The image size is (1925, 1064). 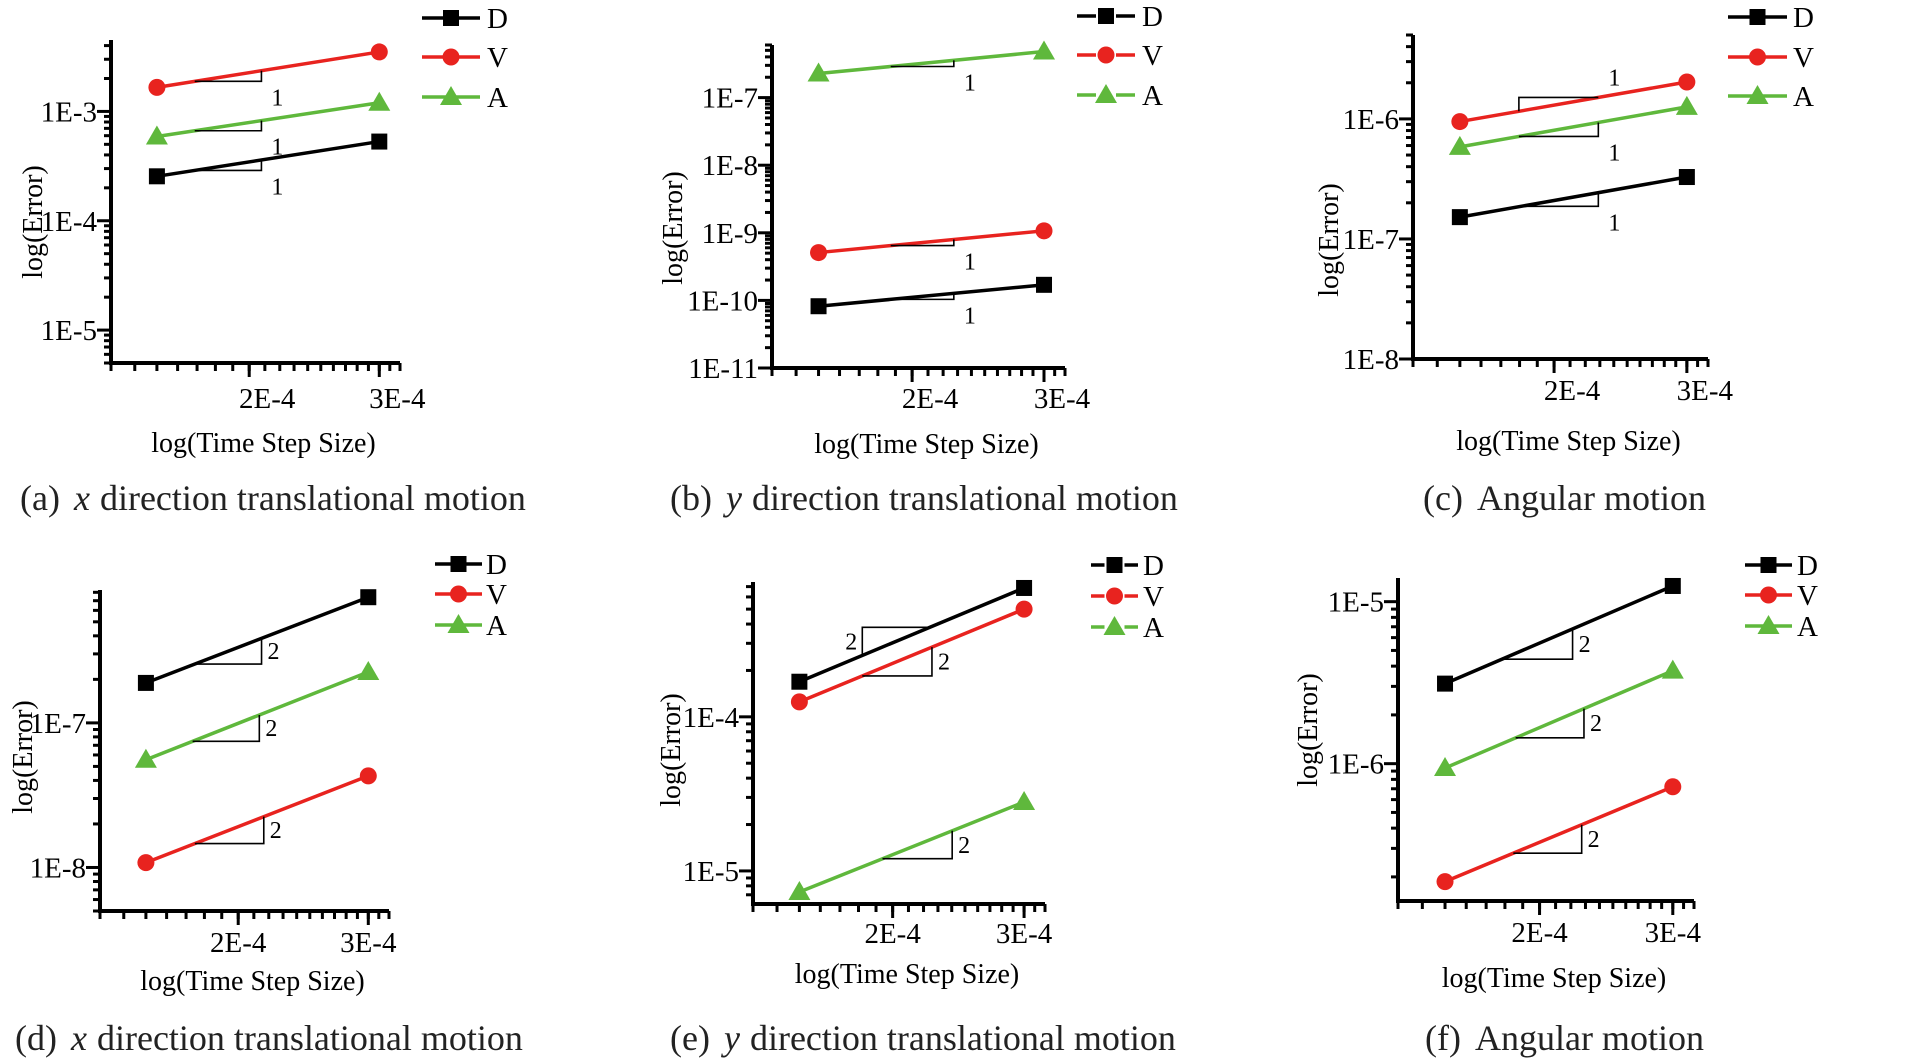 I want to click on panel-caption: (f) Angular motion, so click(x=1564, y=1038).